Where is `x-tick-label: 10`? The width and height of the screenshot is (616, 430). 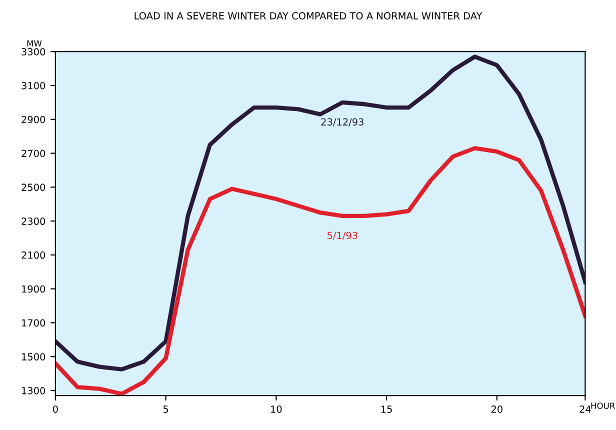 x-tick-label: 10 is located at coordinates (276, 409).